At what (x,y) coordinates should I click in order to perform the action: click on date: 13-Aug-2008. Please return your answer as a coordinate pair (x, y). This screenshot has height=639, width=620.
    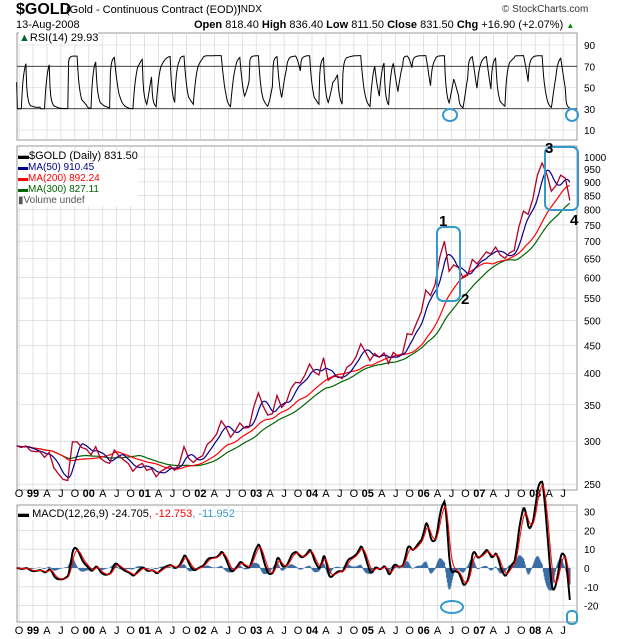
    Looking at the image, I should click on (48, 25).